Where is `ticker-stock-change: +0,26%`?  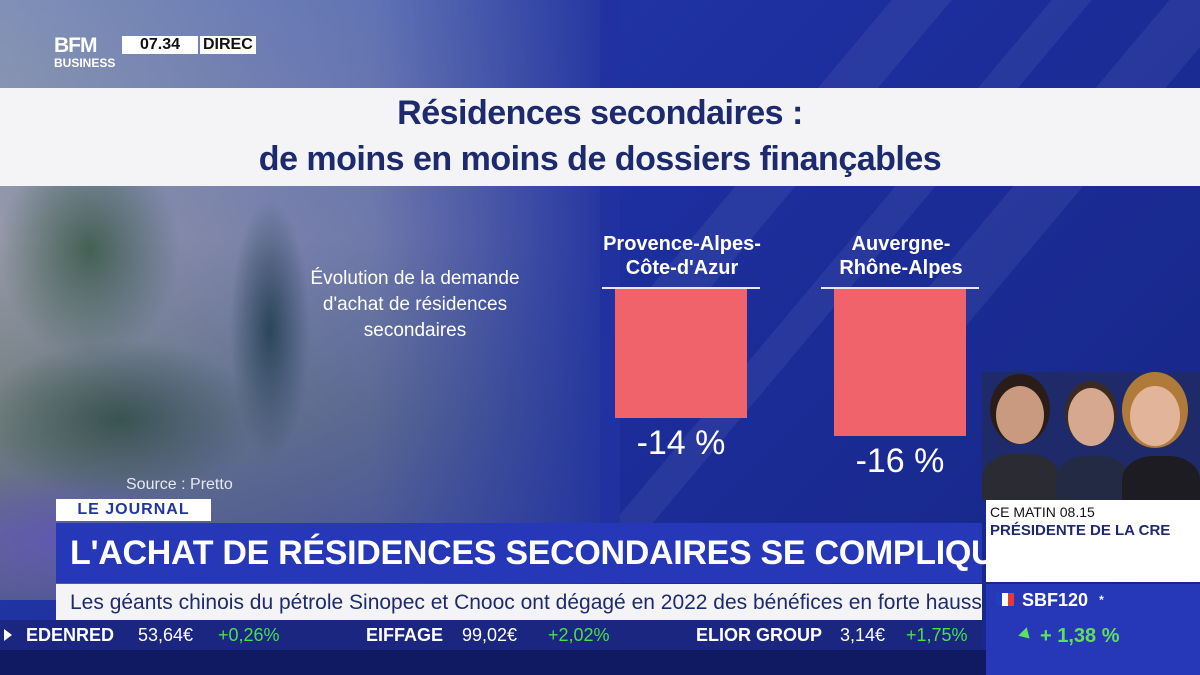 ticker-stock-change: +0,26% is located at coordinates (249, 635).